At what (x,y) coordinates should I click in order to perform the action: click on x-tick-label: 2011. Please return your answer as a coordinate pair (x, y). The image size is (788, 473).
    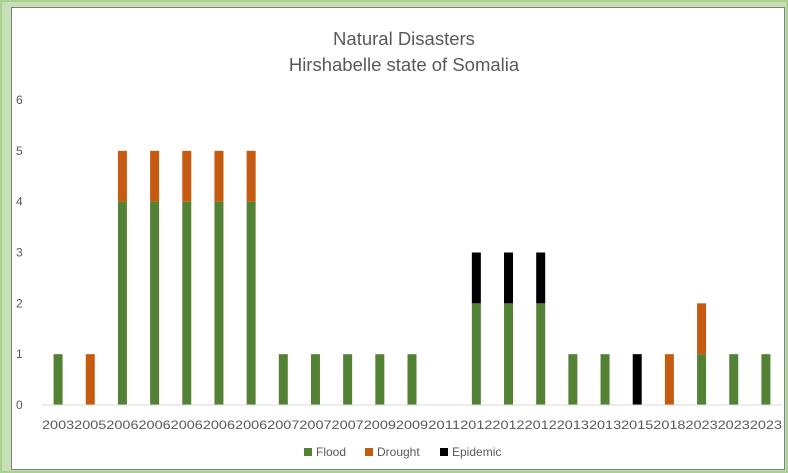
    Looking at the image, I should click on (444, 425).